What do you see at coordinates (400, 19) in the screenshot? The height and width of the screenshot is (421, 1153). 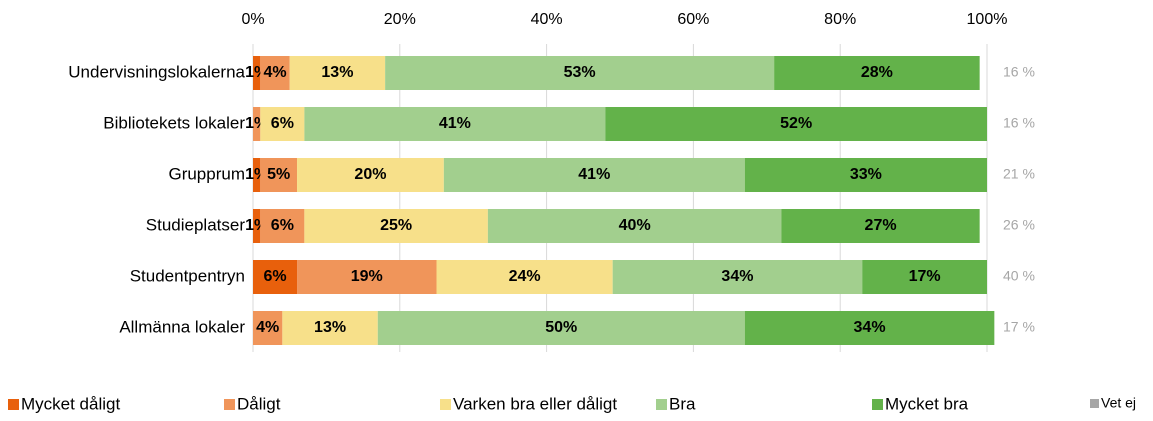 I see `x-tick-label: 20%` at bounding box center [400, 19].